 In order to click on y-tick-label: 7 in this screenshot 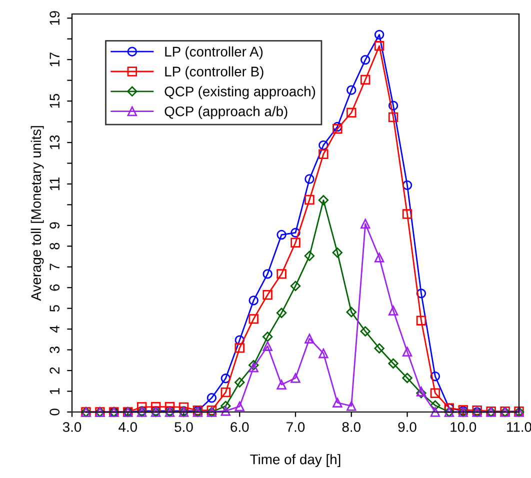, I will do `click(55, 267)`.